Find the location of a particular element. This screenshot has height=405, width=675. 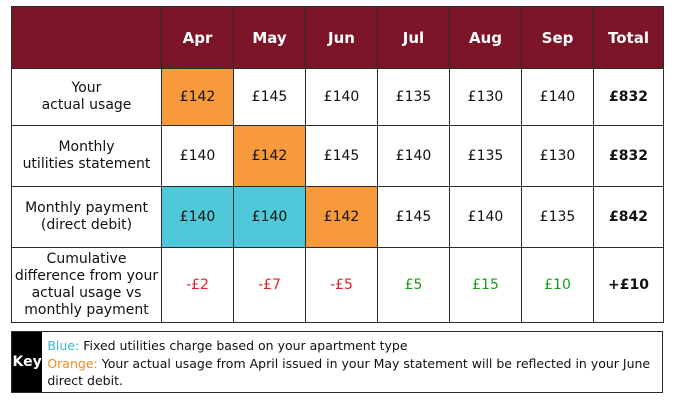

cell-may: £145 is located at coordinates (269, 97).